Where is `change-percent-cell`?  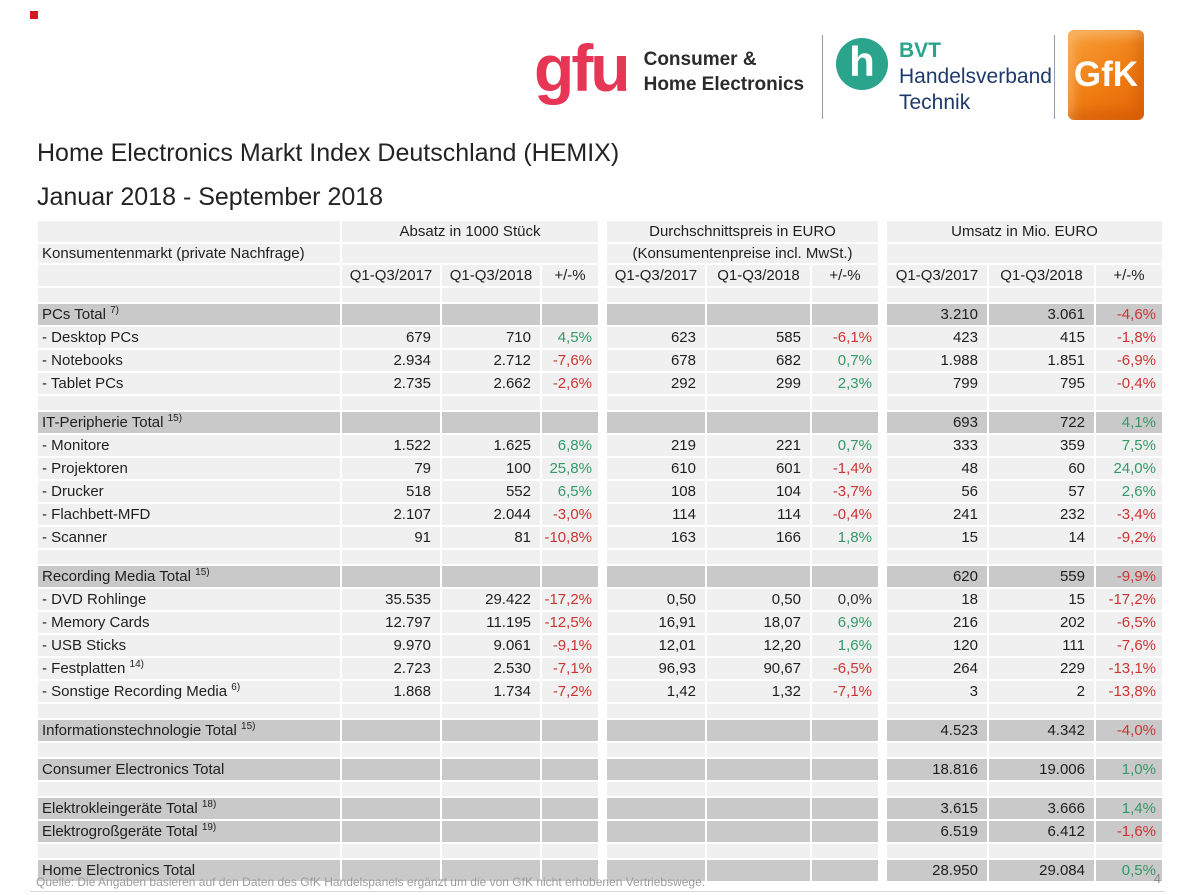 change-percent-cell is located at coordinates (570, 314).